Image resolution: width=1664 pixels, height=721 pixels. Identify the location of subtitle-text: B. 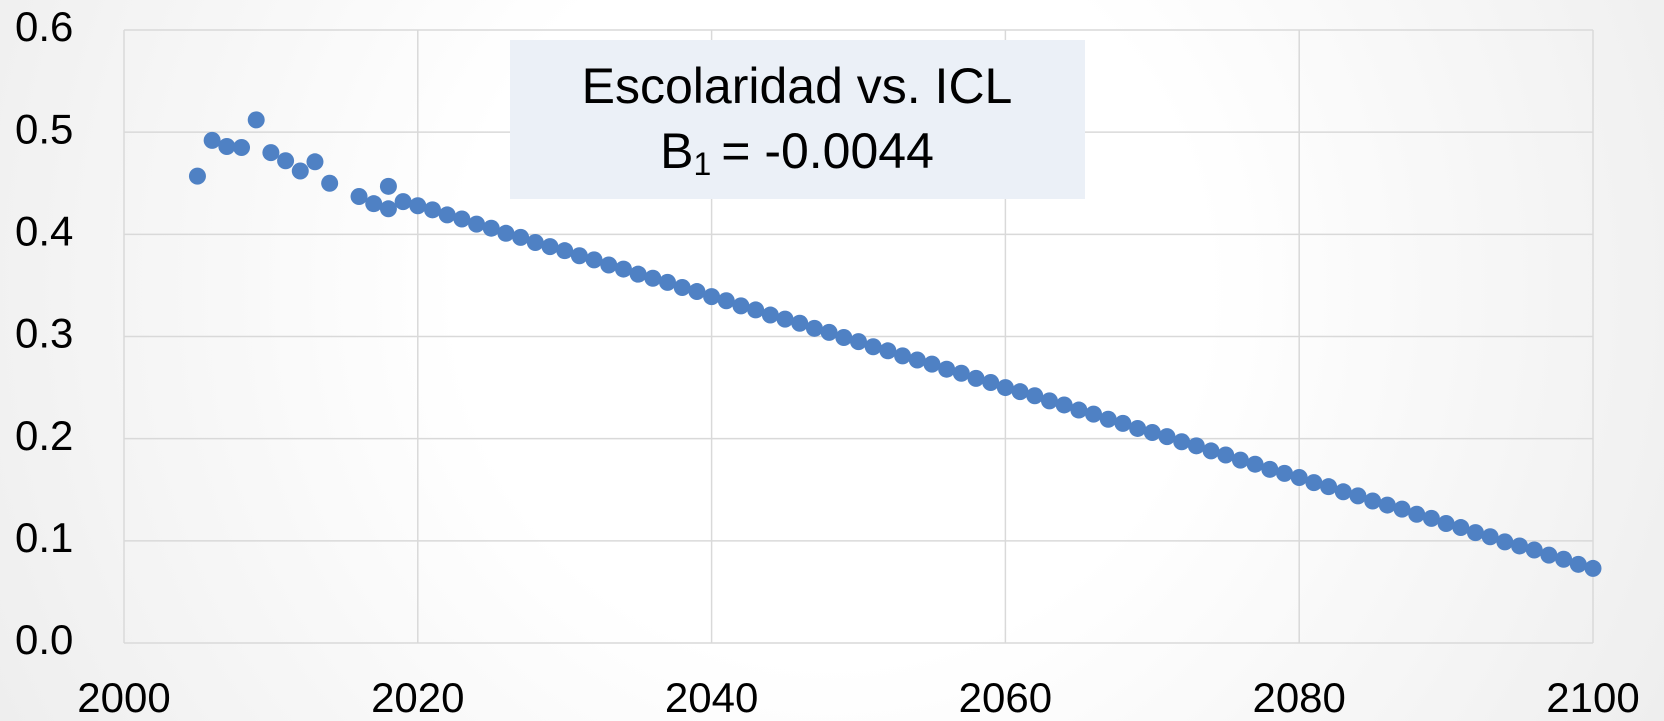
(676, 151).